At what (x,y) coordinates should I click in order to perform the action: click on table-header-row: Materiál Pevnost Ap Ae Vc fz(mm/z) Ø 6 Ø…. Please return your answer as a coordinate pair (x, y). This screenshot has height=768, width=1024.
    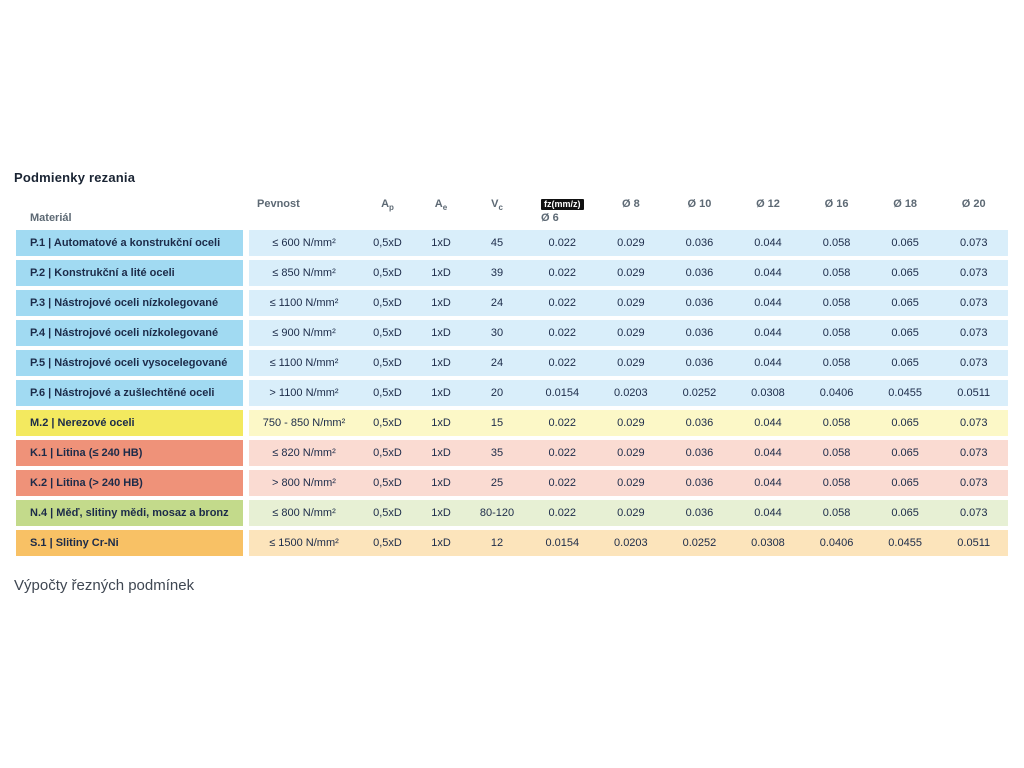
    Looking at the image, I should click on (512, 211).